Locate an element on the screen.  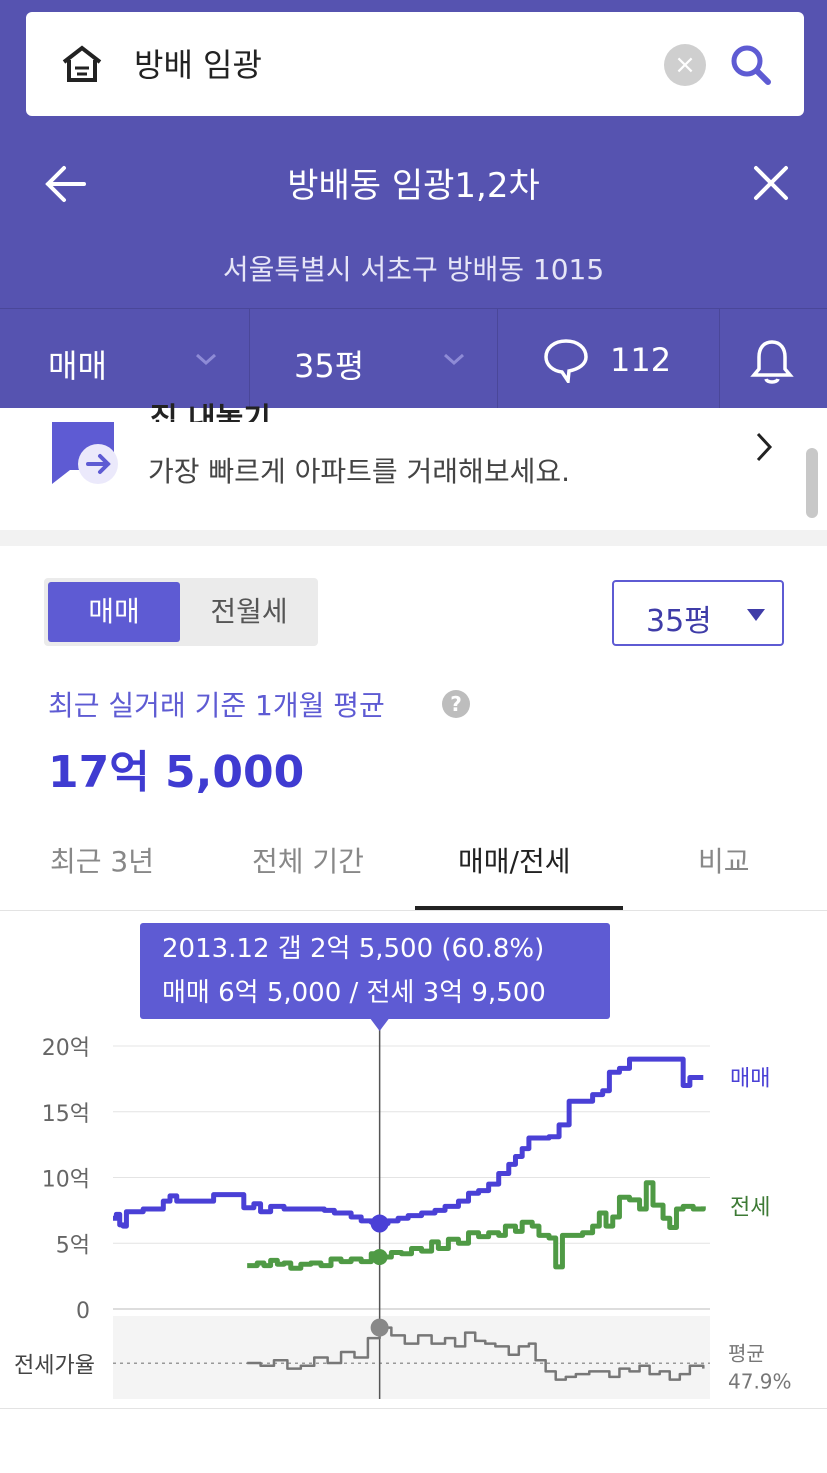
tab-divider is located at coordinates (413, 910).